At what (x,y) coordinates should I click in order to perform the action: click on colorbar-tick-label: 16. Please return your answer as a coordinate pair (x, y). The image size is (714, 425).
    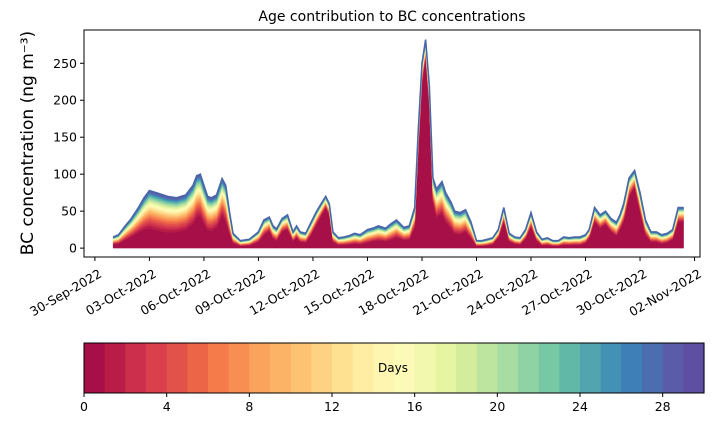
    Looking at the image, I should click on (415, 406).